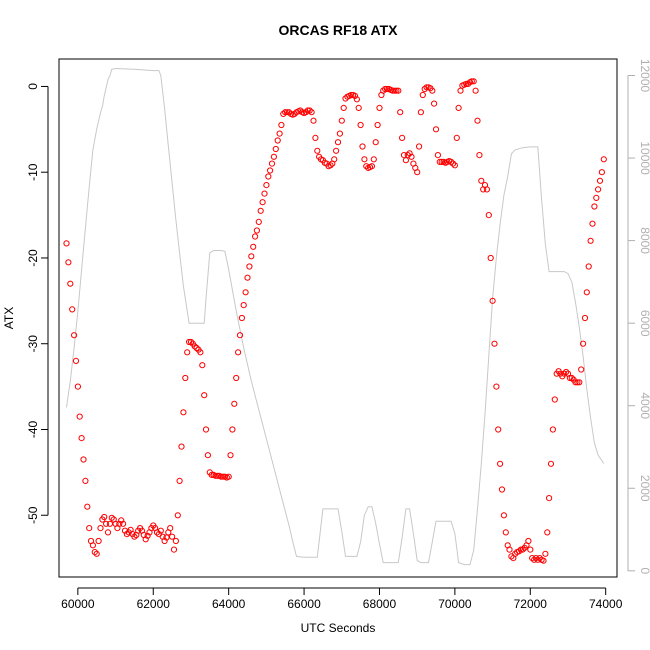  I want to click on y-axis-label: ATX, so click(9, 318).